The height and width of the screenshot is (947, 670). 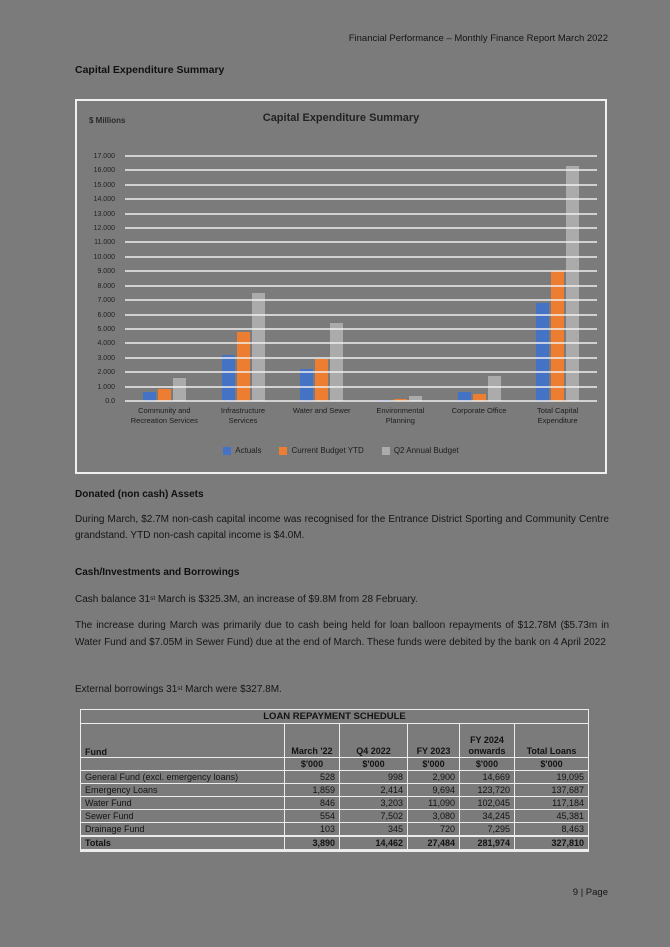 What do you see at coordinates (104, 185) in the screenshot?
I see `y-axis-tick-label: 15.000` at bounding box center [104, 185].